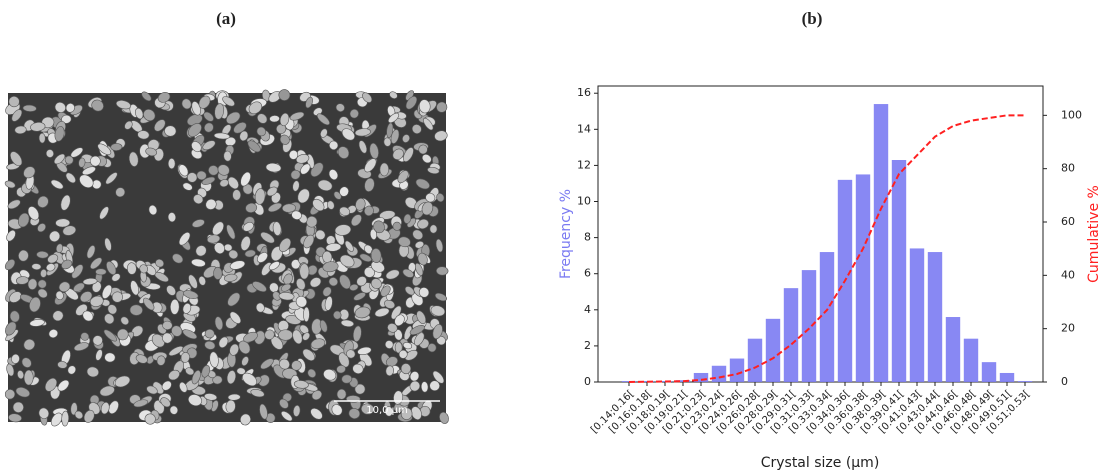 Image resolution: width=1104 pixels, height=474 pixels. What do you see at coordinates (1064, 381) in the screenshot?
I see `y2-tick-label: 0` at bounding box center [1064, 381].